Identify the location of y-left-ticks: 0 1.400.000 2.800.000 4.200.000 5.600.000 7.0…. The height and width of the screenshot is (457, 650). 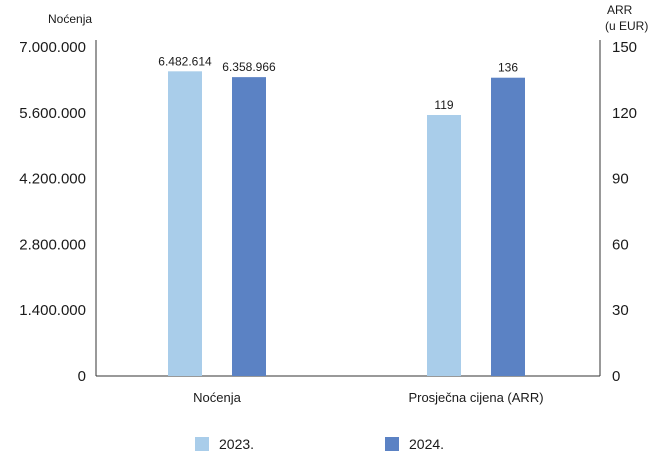
(52, 212).